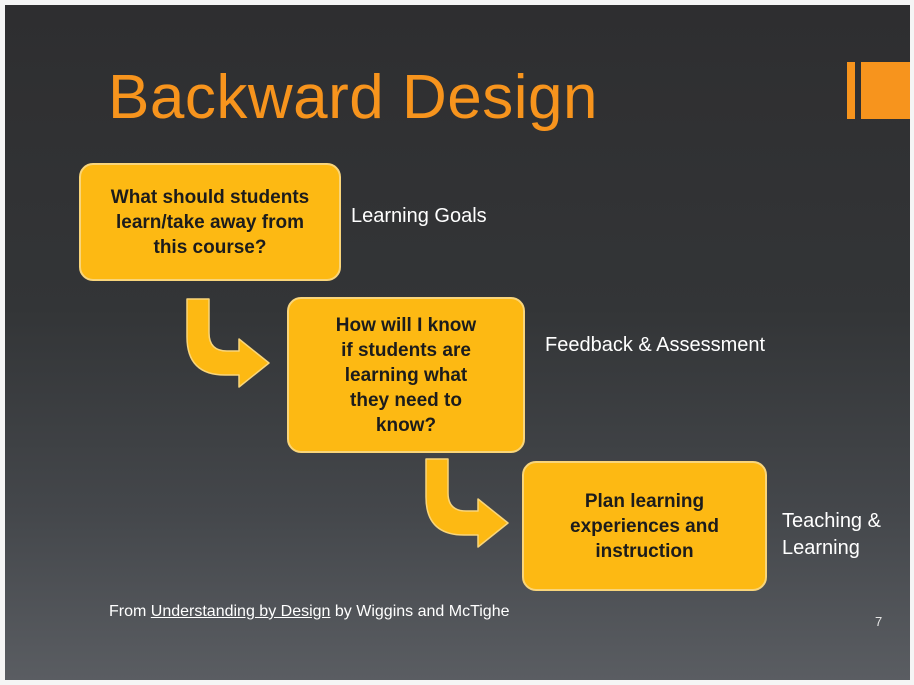 The height and width of the screenshot is (685, 914). What do you see at coordinates (851, 90) in the screenshot?
I see `accent-bar` at bounding box center [851, 90].